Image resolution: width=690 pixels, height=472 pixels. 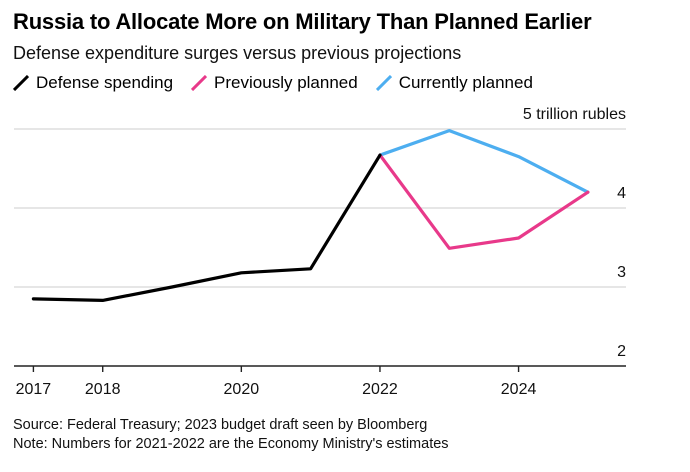 What do you see at coordinates (34, 389) in the screenshot?
I see `x-tick-label-2017: 2017` at bounding box center [34, 389].